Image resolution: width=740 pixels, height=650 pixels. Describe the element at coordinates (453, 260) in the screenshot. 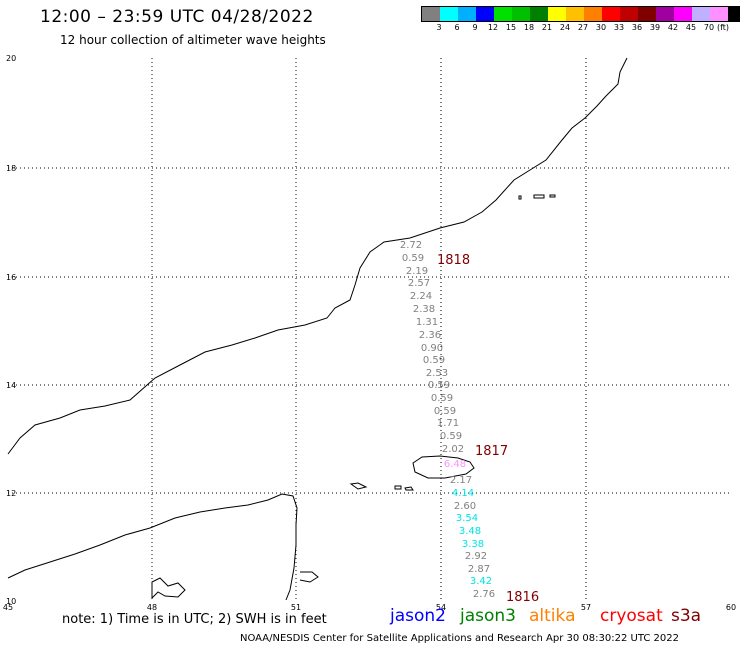

I see `pass-time: 1818` at that location.